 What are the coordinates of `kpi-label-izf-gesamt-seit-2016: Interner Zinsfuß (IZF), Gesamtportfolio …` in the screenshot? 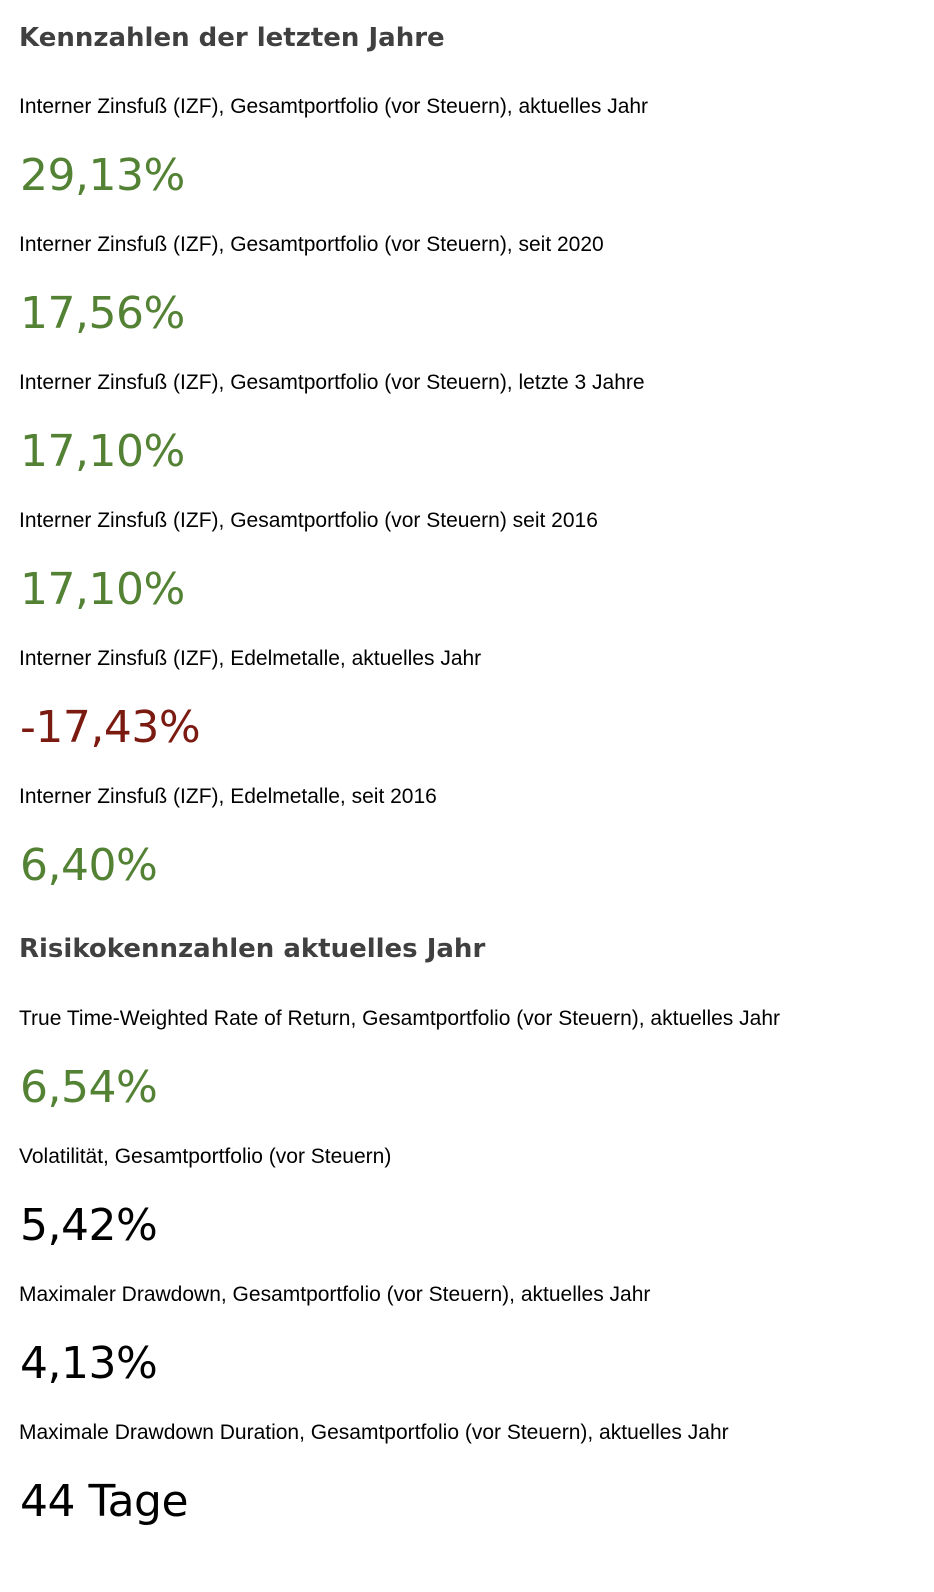 It's located at (308, 520).